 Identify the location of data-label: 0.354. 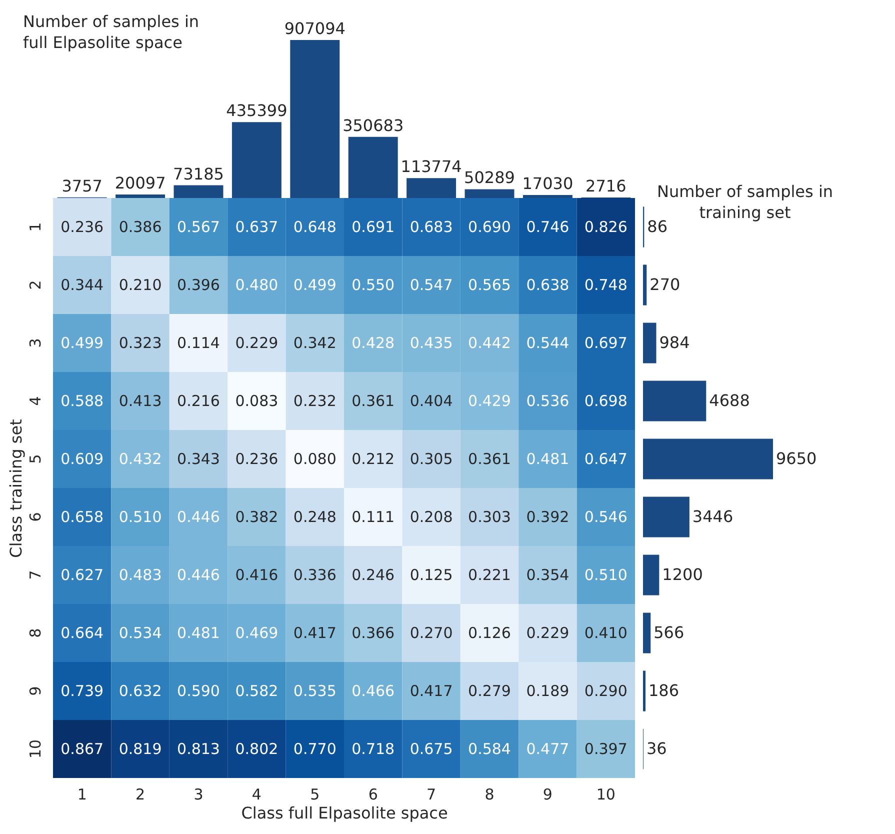
(548, 575).